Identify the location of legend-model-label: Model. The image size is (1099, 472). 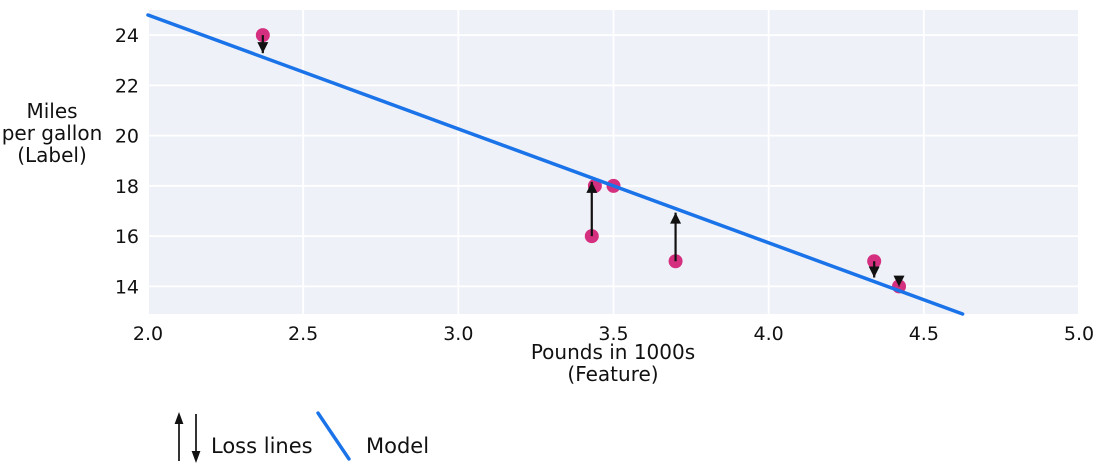
(398, 446).